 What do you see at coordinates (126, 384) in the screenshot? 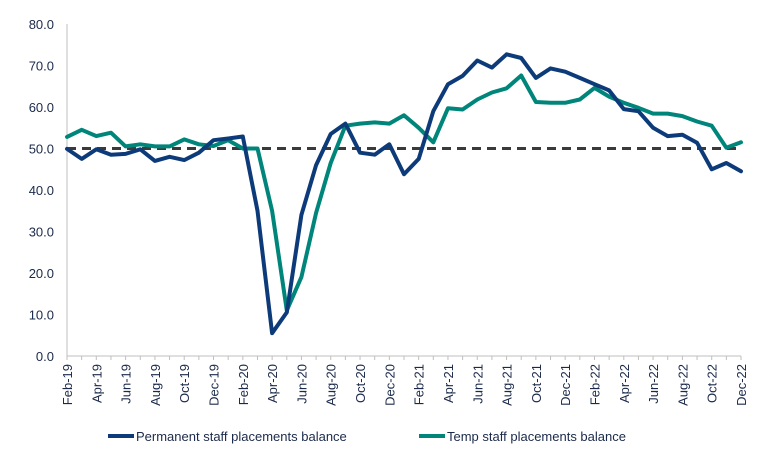
I see `x-tick-label: Jun-19` at bounding box center [126, 384].